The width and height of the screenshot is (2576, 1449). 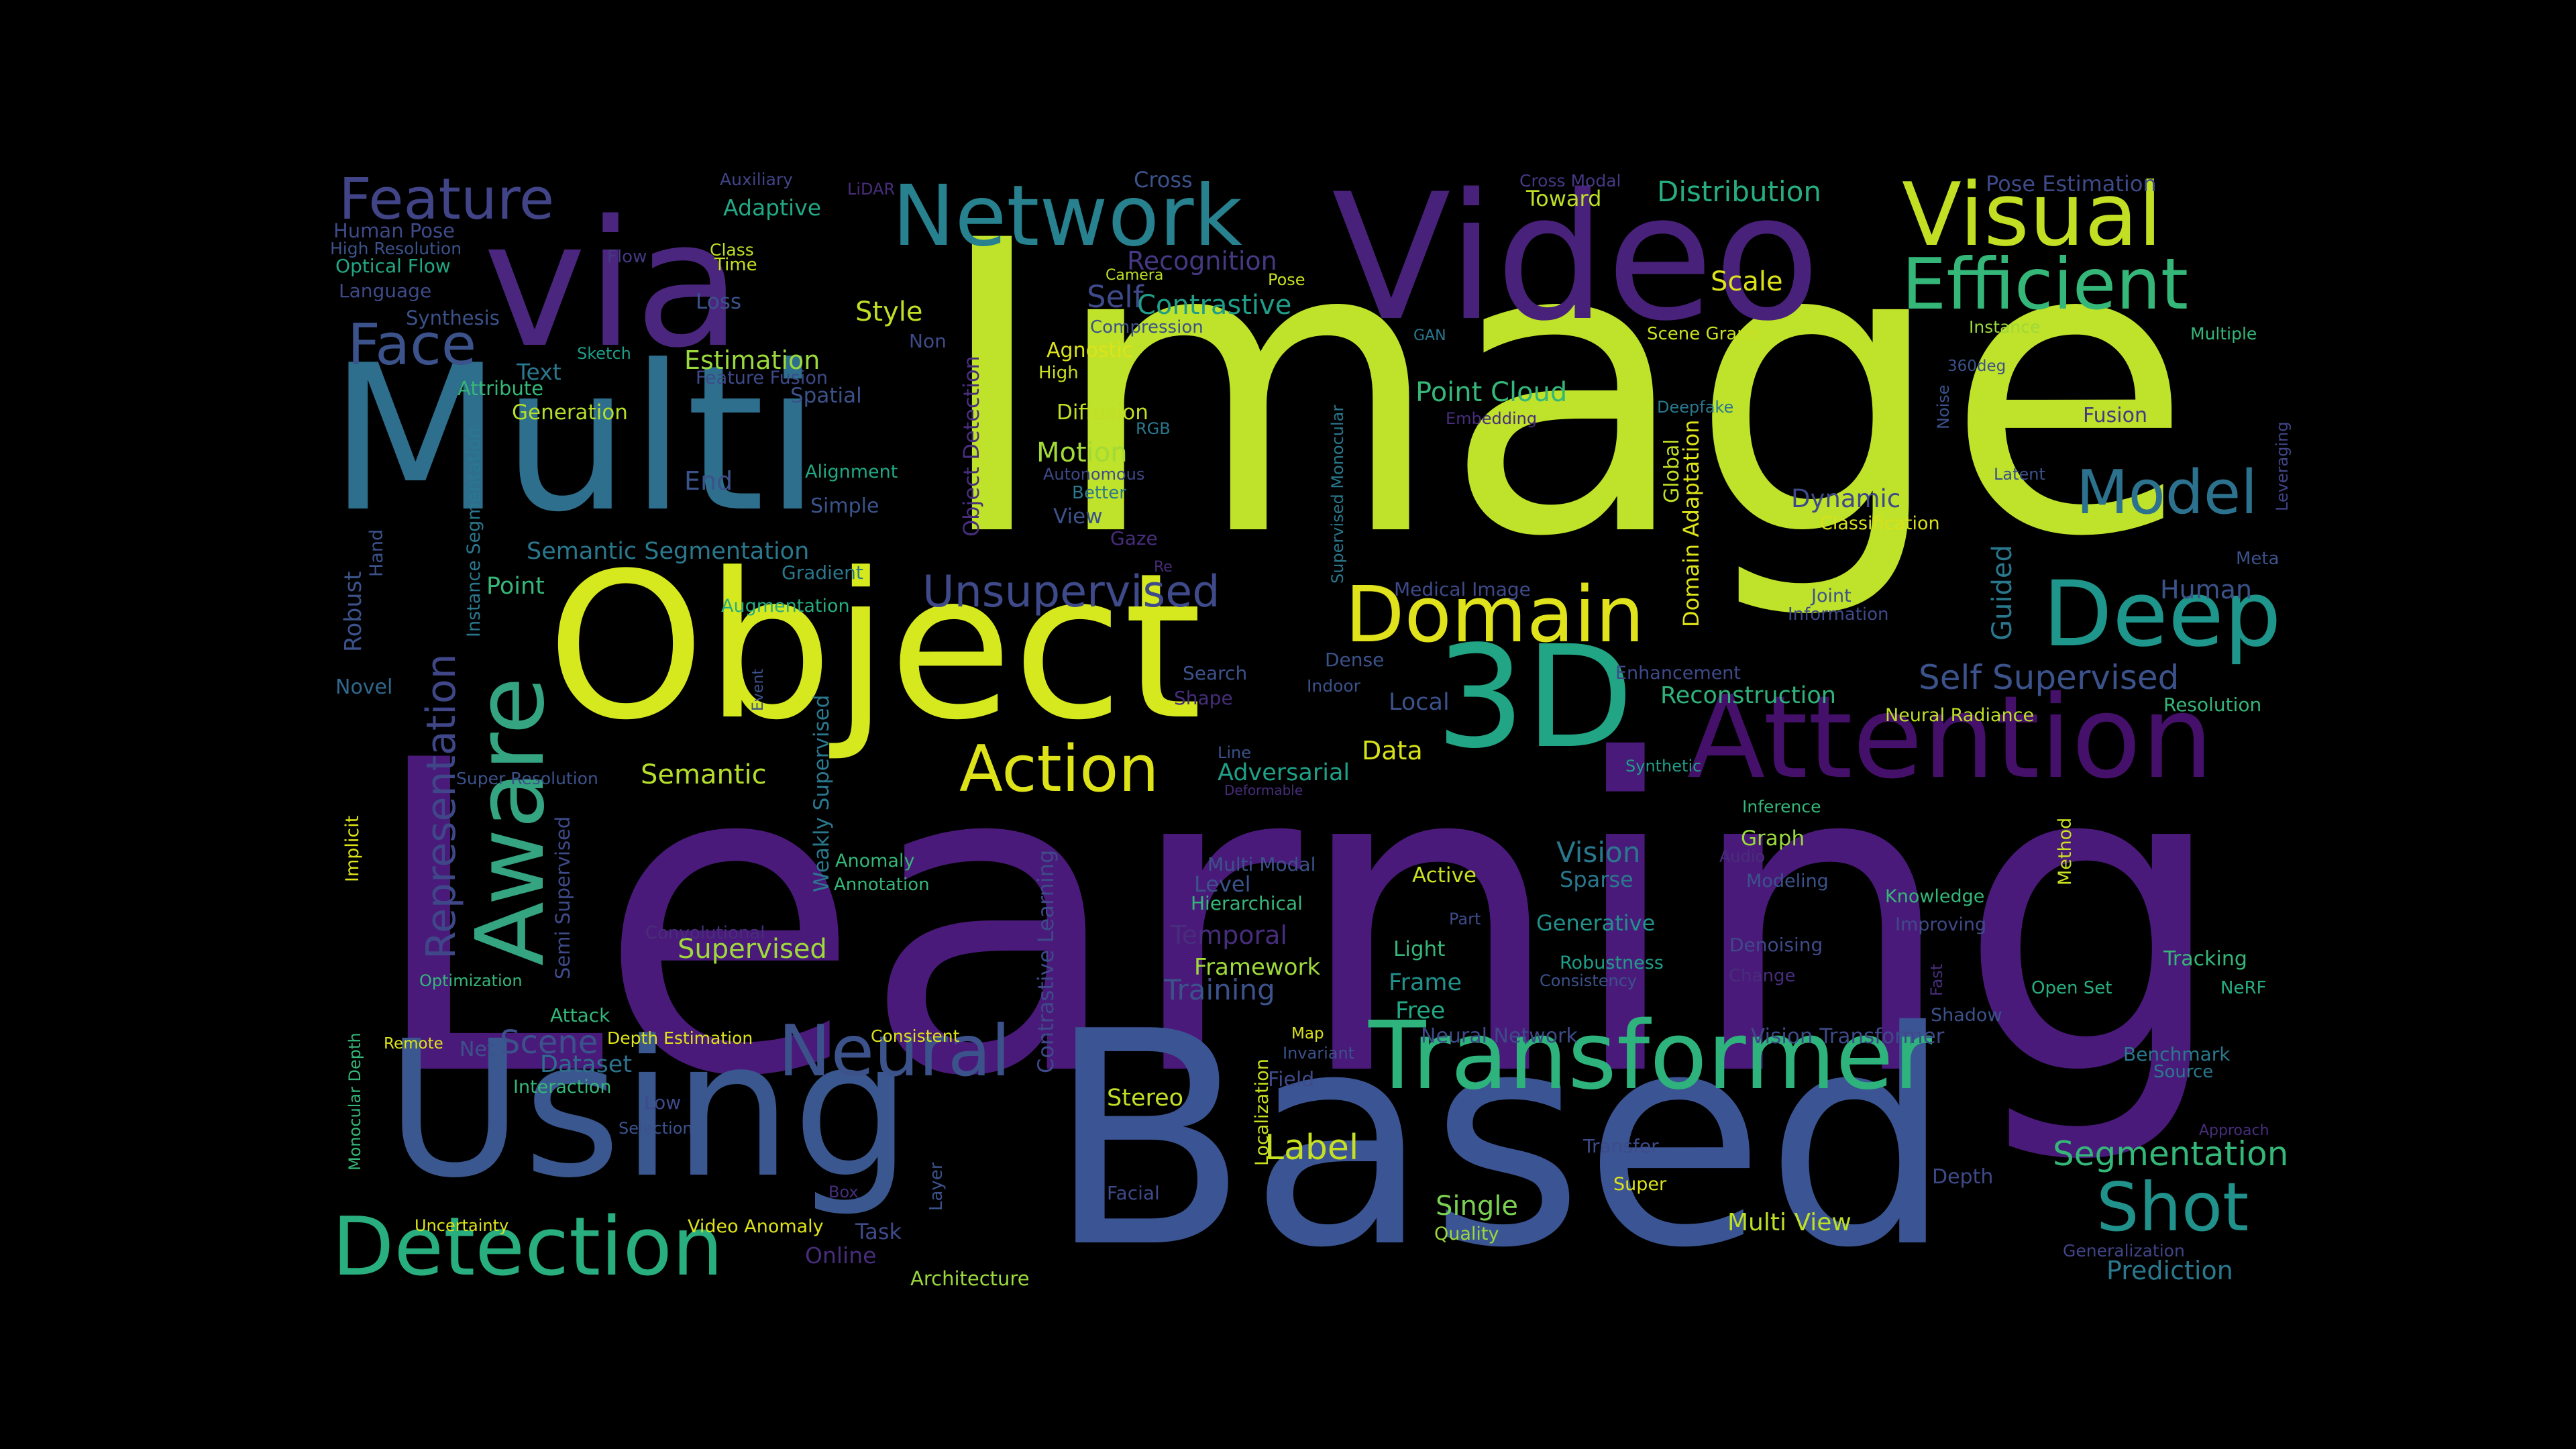 What do you see at coordinates (1976, 366) in the screenshot?
I see `word-360deg: 360deg` at bounding box center [1976, 366].